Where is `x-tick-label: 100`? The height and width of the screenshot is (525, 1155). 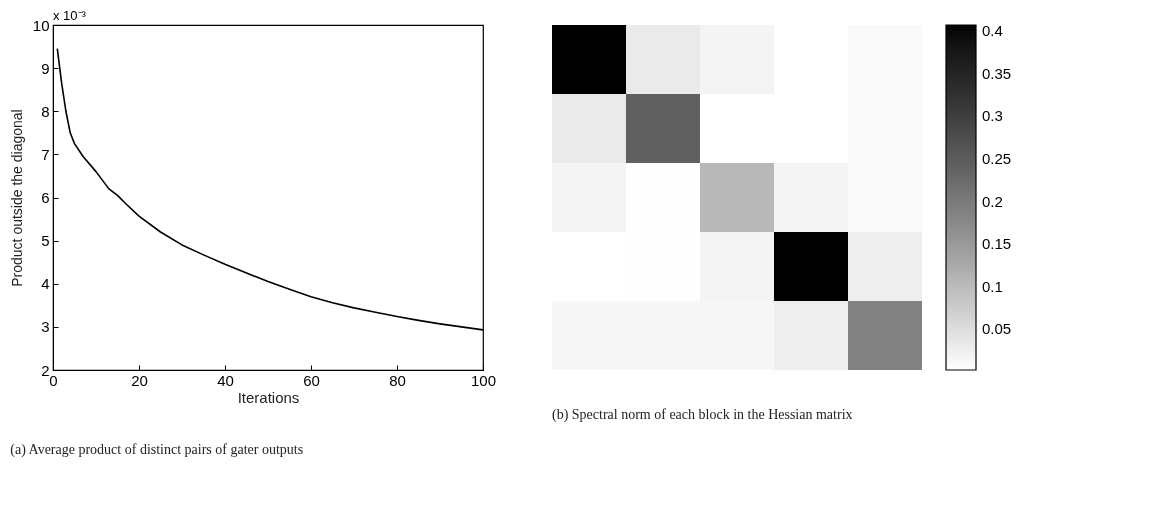
x-tick-label: 100 is located at coordinates (483, 380).